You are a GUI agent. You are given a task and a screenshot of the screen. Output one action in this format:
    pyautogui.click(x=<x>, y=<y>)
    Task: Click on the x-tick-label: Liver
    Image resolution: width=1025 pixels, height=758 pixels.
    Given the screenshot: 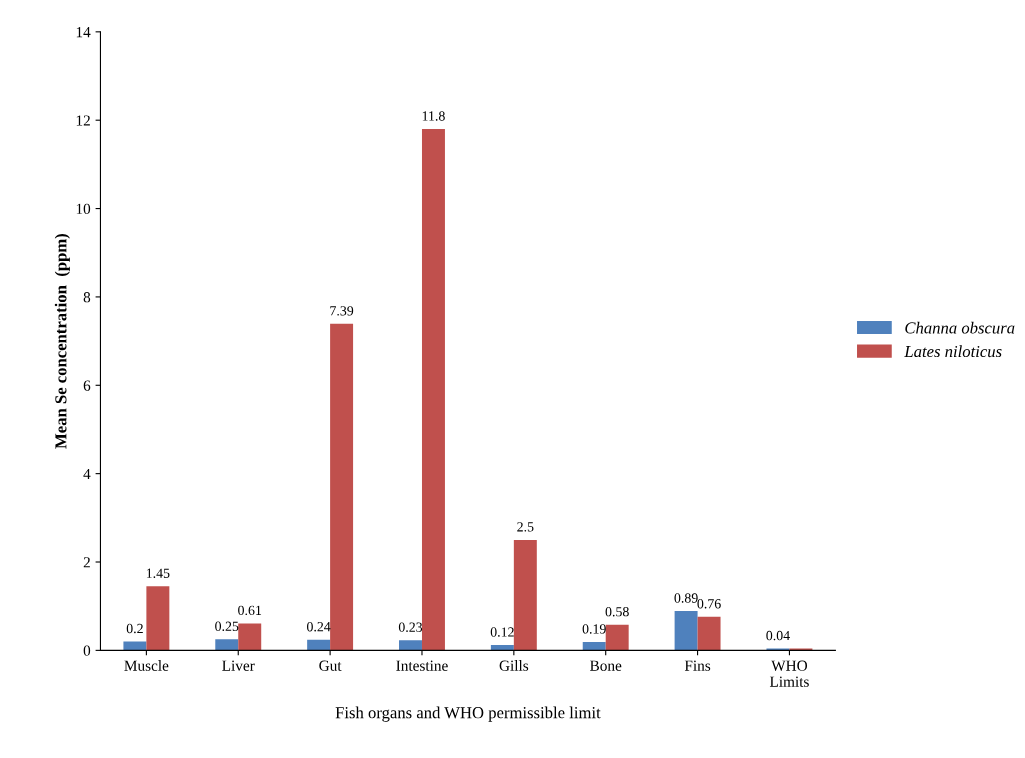 What is the action you would take?
    pyautogui.click(x=238, y=665)
    